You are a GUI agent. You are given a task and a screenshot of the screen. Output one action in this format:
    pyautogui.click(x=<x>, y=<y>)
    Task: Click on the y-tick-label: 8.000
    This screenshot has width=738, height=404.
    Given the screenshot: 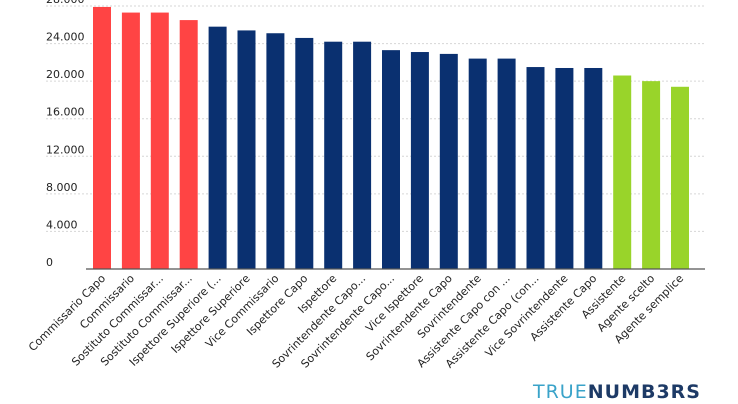 What is the action you would take?
    pyautogui.click(x=62, y=187)
    